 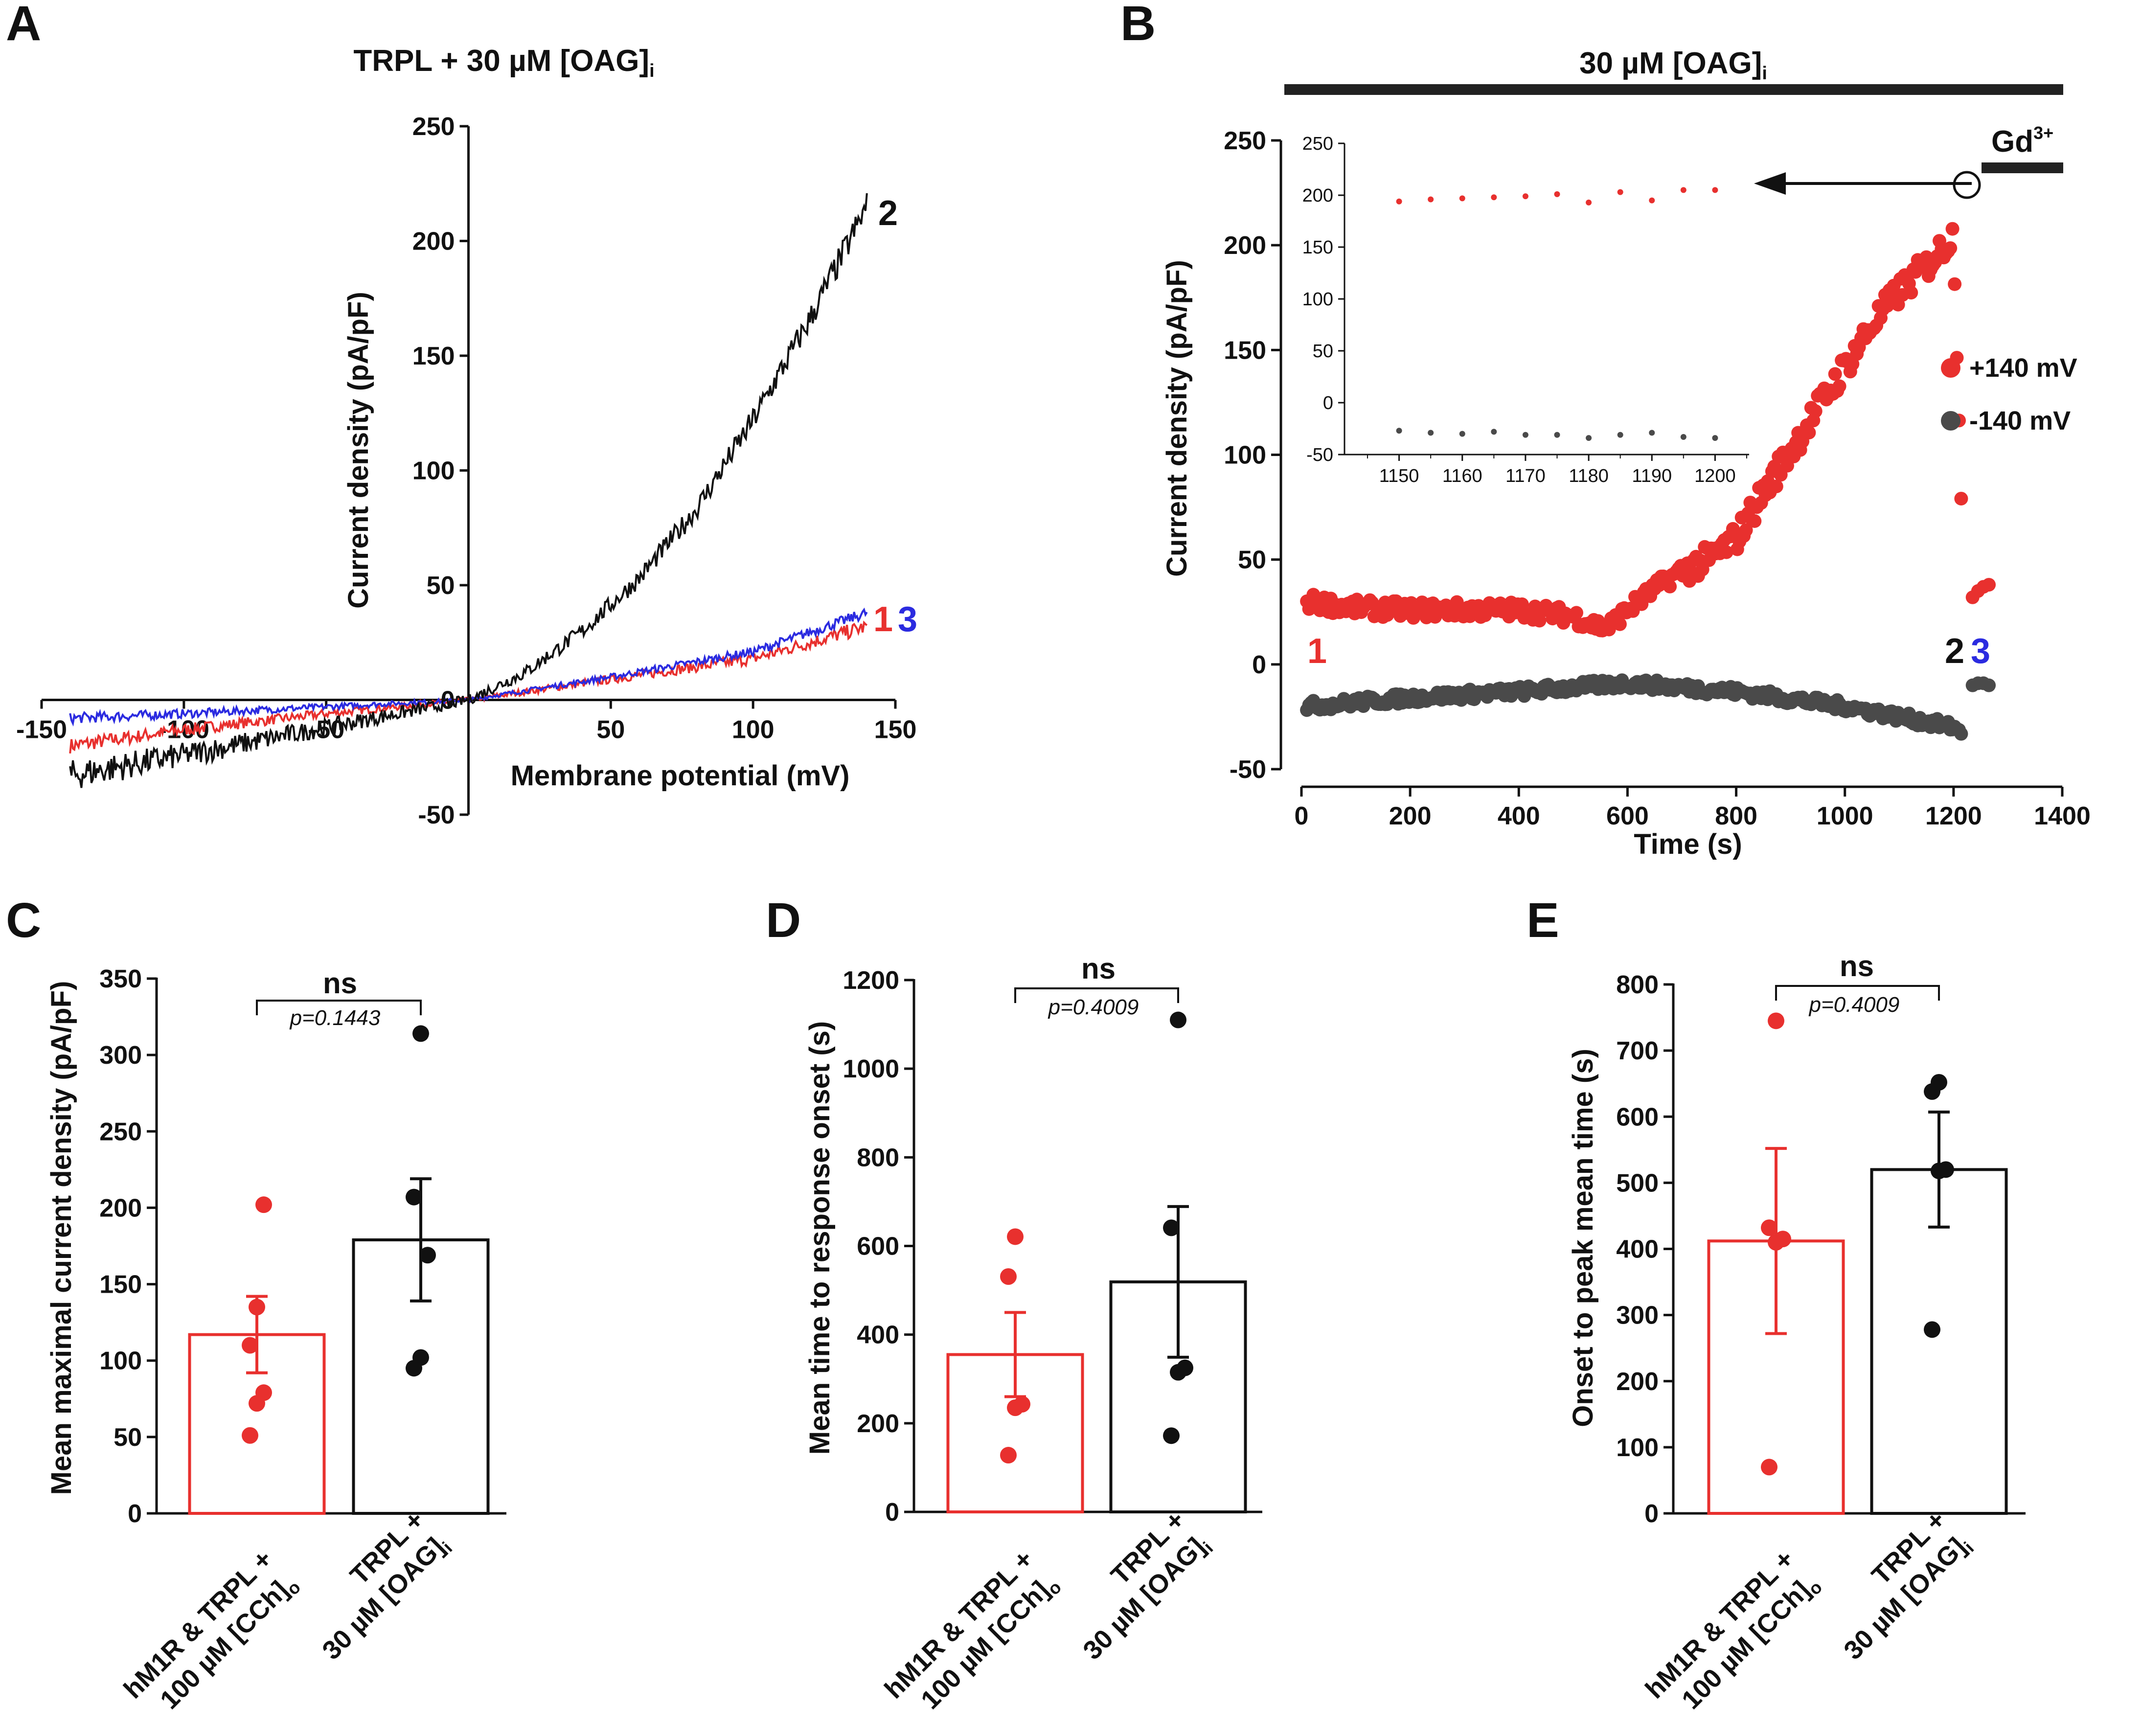 I want to click on panel-b-oag-label-sub: i, so click(x=1764, y=73).